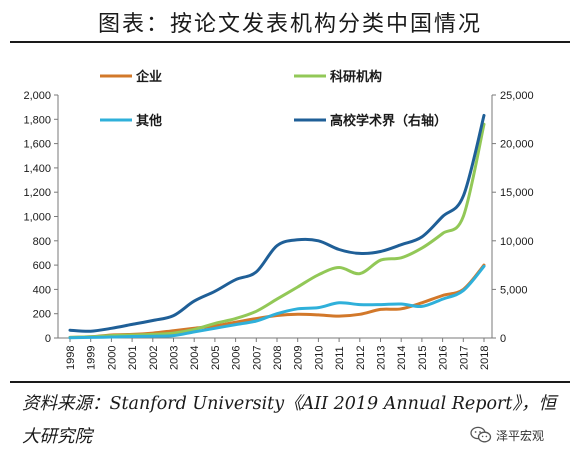 Image resolution: width=580 pixels, height=457 pixels. I want to click on watermark-label: 泽平宏观, so click(520, 435).